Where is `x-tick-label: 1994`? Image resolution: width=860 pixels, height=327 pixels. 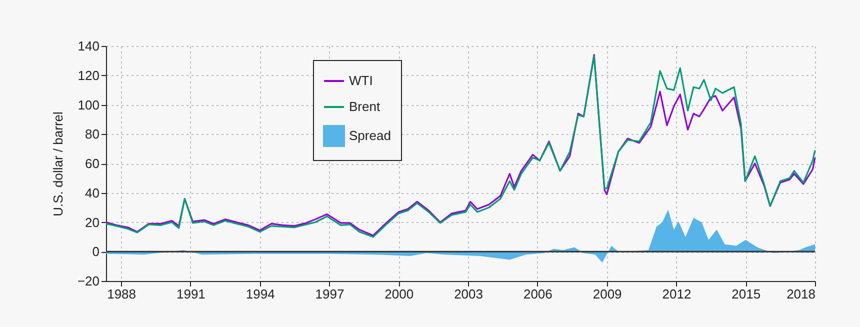 x-tick-label: 1994 is located at coordinates (260, 294).